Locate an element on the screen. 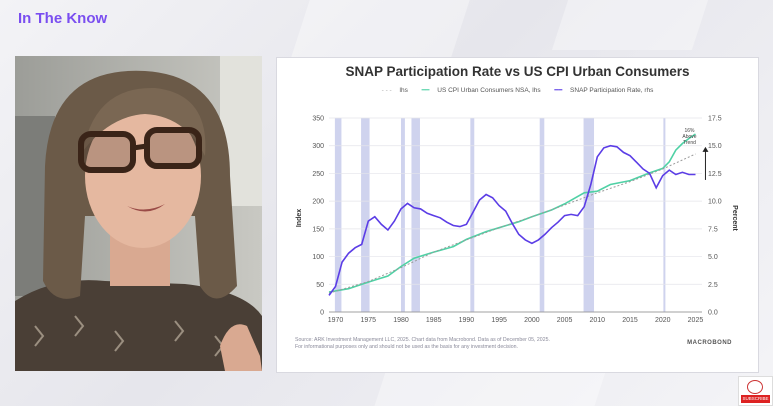 This screenshot has height=406, width=773. subscribe-button: SUBSCRIBE is located at coordinates (755, 399).